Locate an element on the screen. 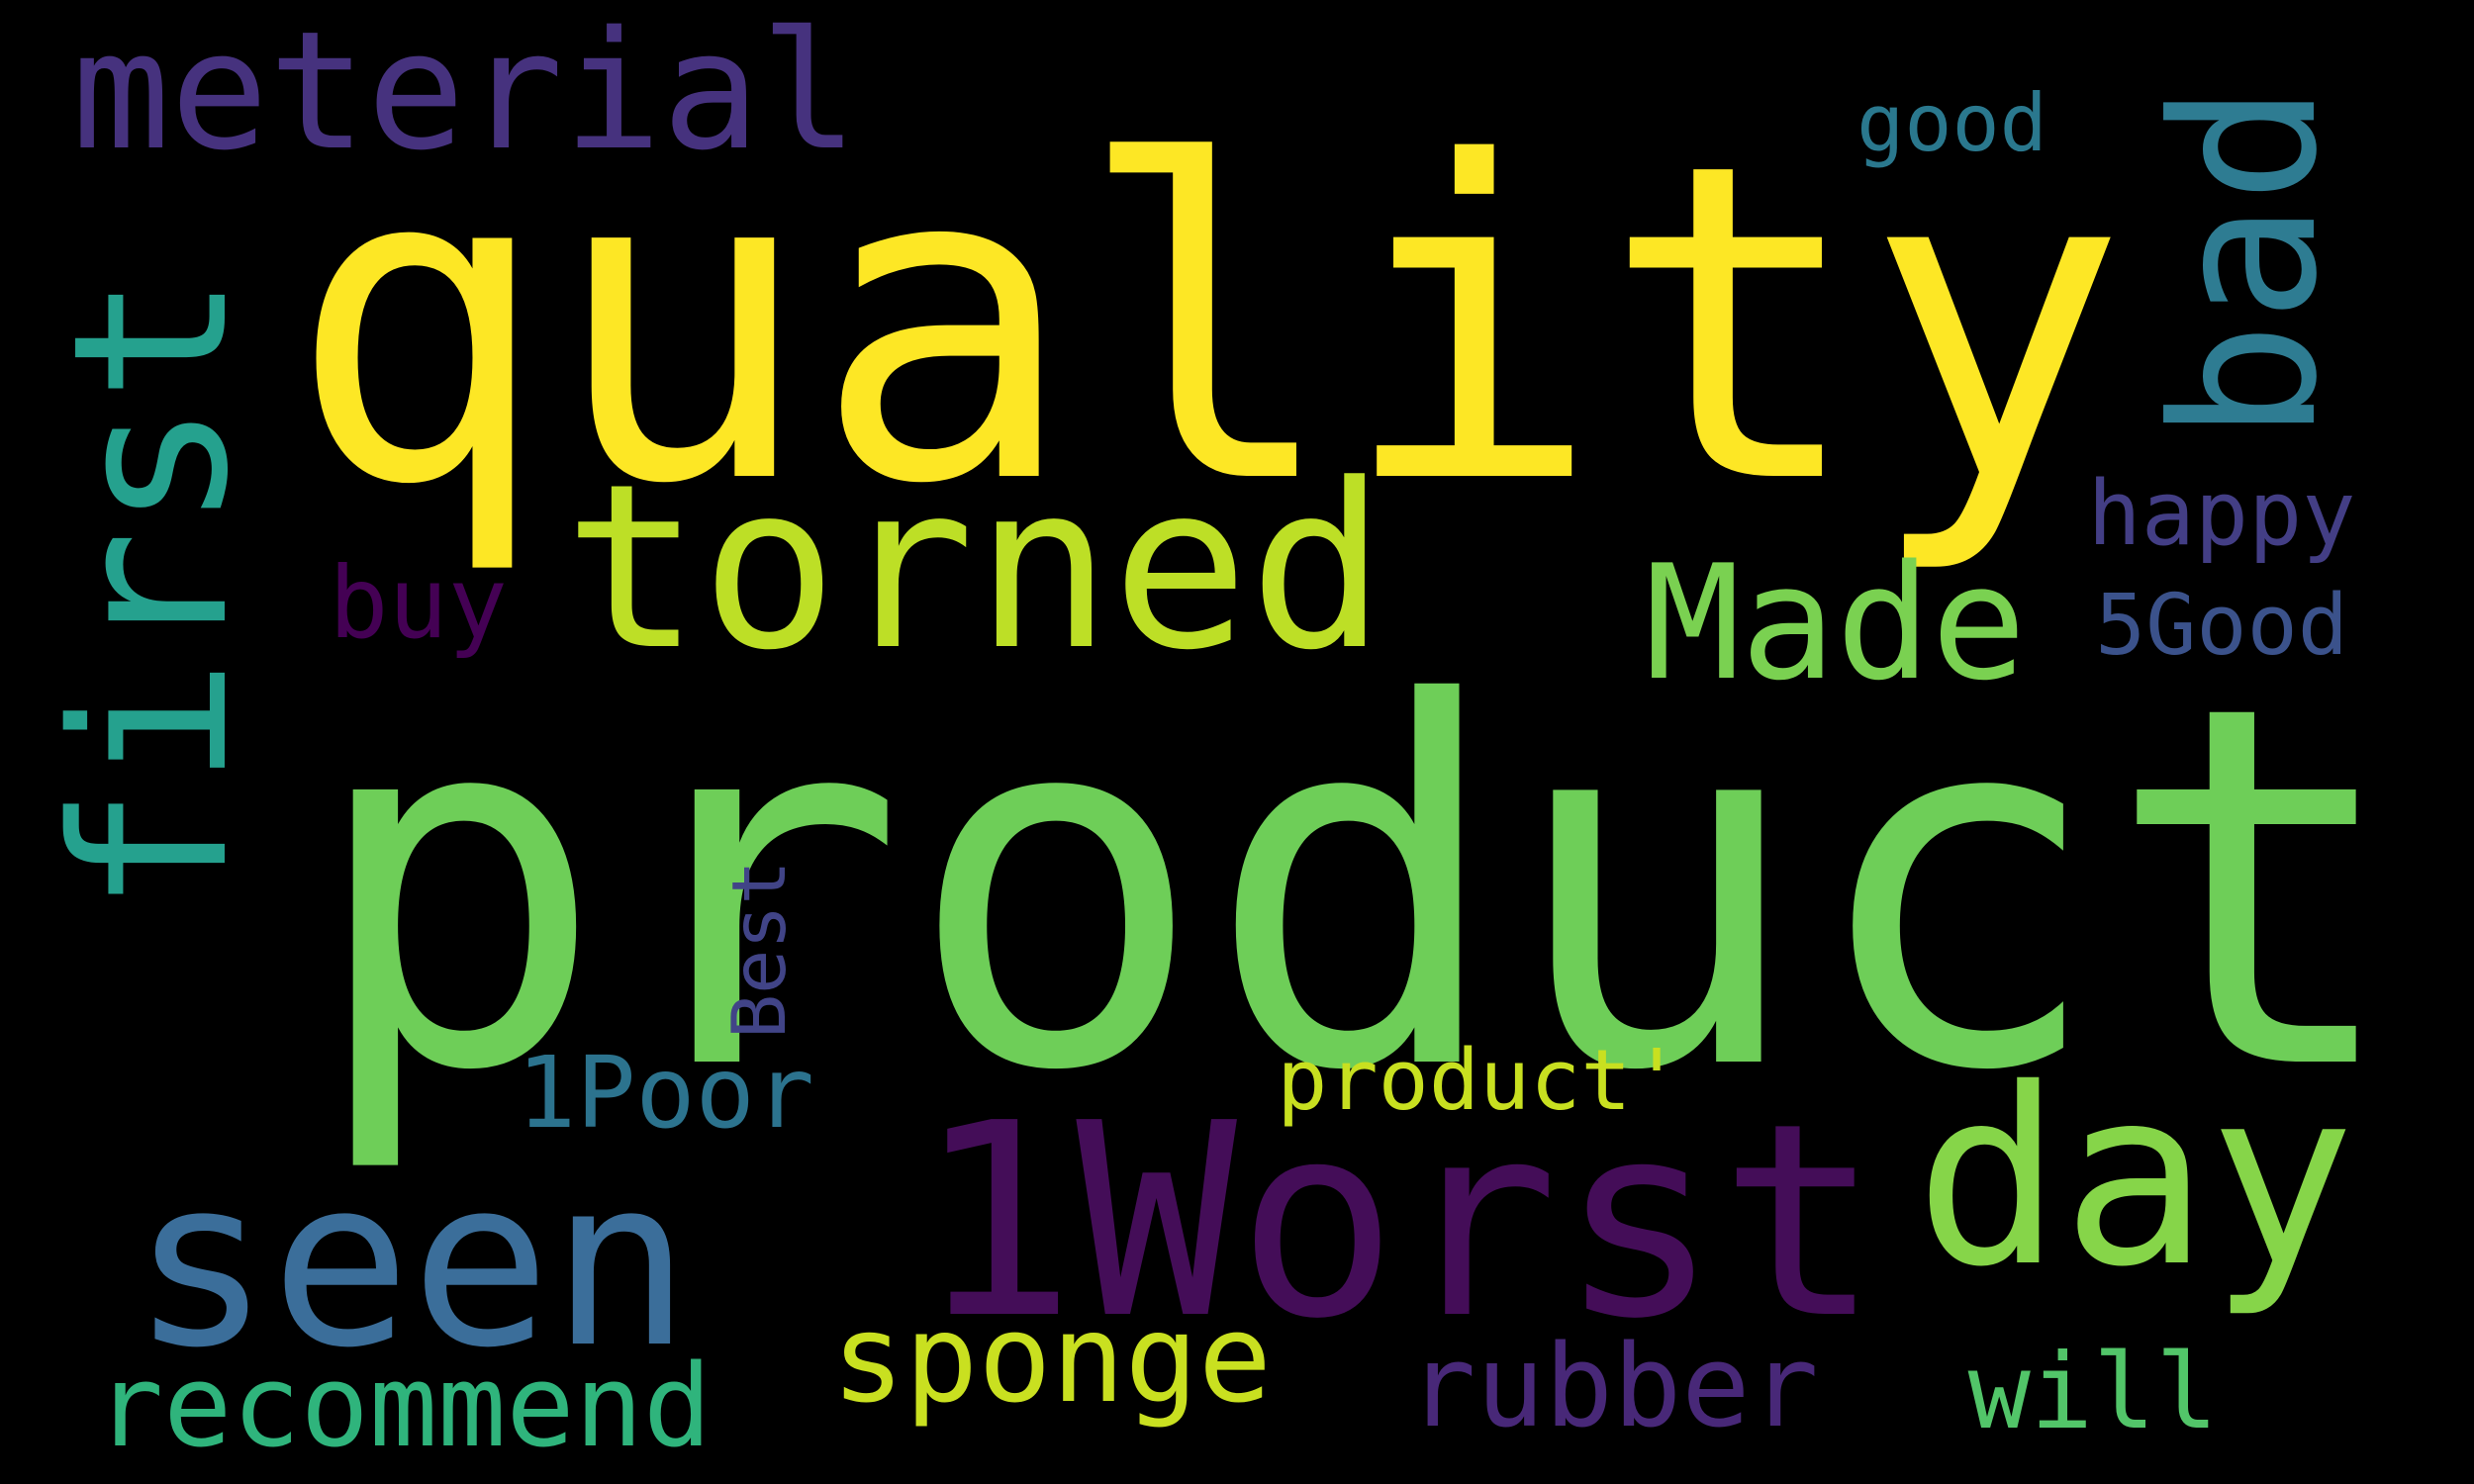 The width and height of the screenshot is (2474, 1484). word-product-quote: product' is located at coordinates (1479, 1081).